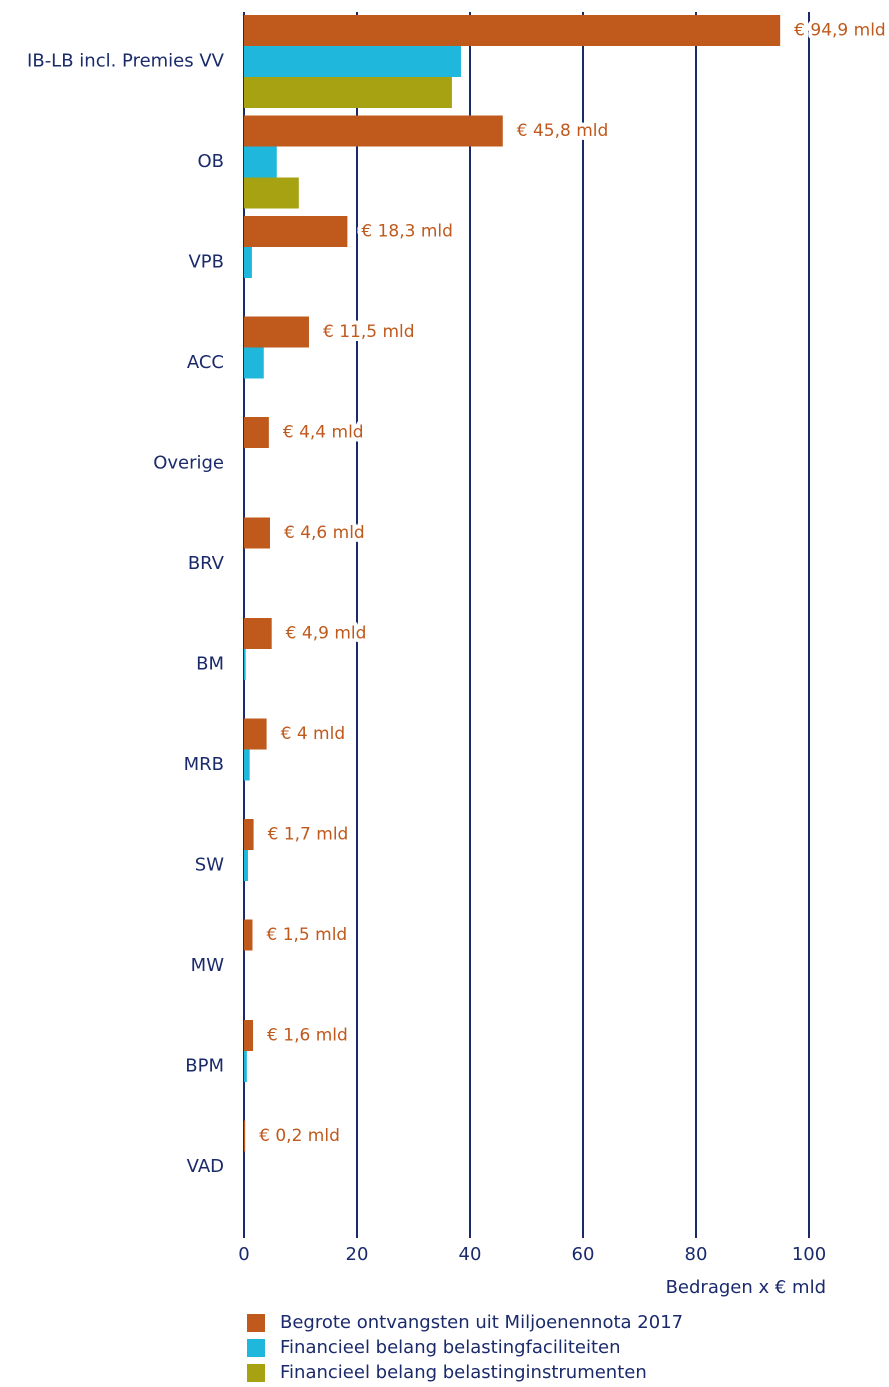 The width and height of the screenshot is (889, 1387). Describe the element at coordinates (308, 835) in the screenshot. I see `value-label: € 1,7 mld` at that location.